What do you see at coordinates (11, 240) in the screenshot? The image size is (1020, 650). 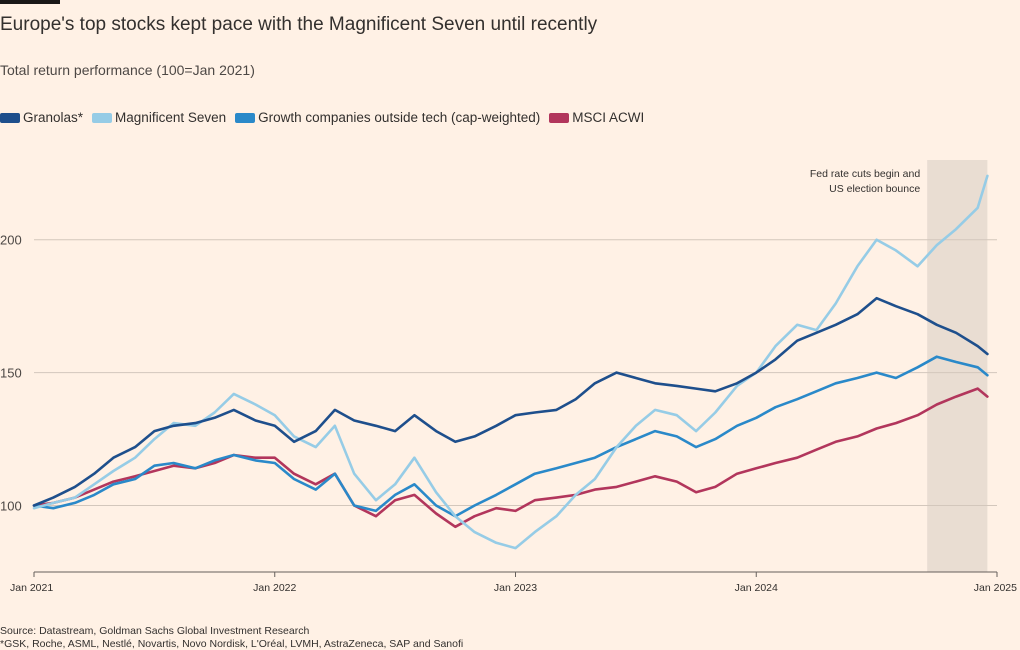 I see `y-tick-label-200: 200` at bounding box center [11, 240].